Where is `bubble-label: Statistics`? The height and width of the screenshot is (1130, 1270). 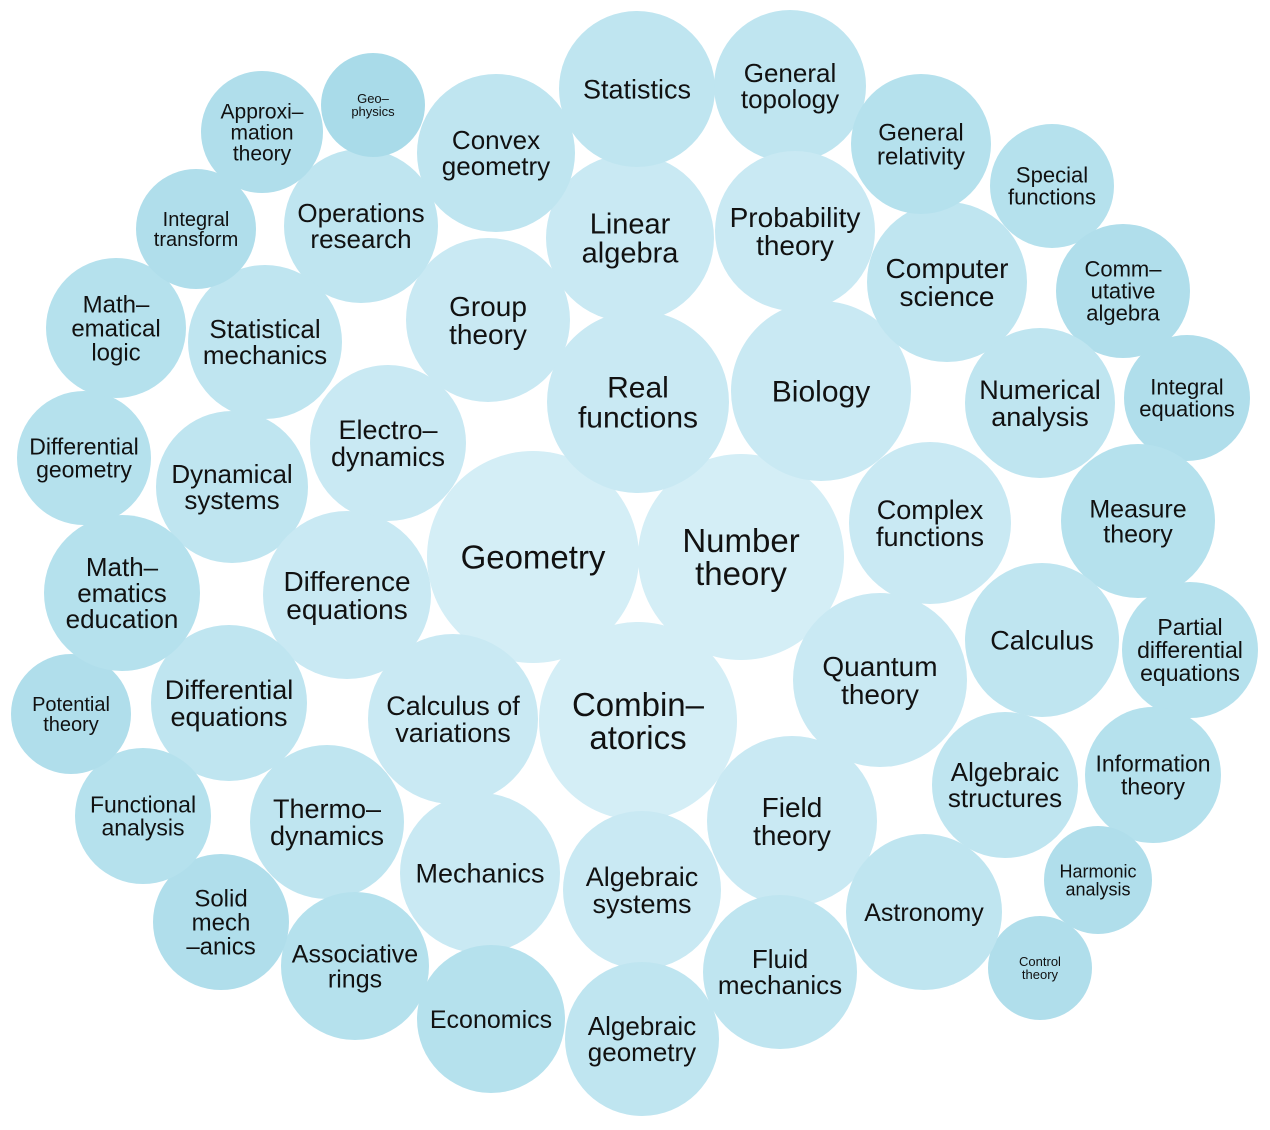
bubble-label: Statistics is located at coordinates (637, 89).